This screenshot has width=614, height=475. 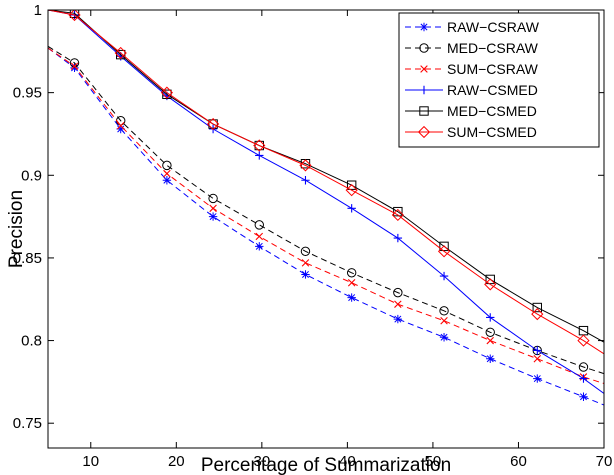 What do you see at coordinates (492, 90) in the screenshot?
I see `legend-label: RAW−CSMED` at bounding box center [492, 90].